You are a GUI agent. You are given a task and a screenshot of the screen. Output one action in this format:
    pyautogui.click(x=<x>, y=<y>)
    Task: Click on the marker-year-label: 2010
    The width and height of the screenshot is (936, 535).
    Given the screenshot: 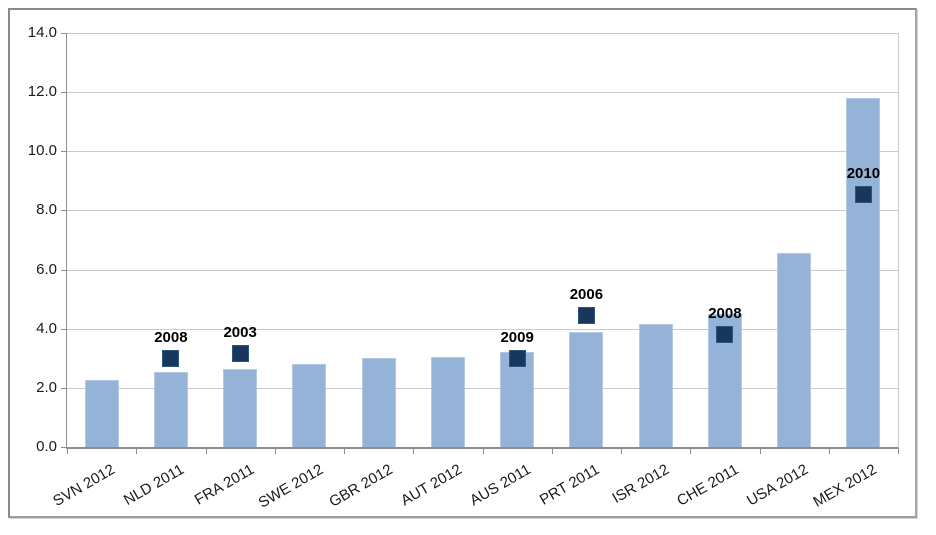 What is the action you would take?
    pyautogui.click(x=863, y=173)
    